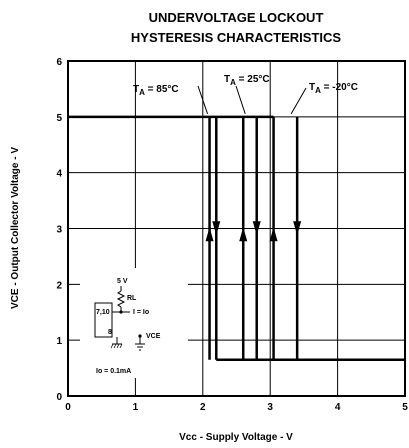 The width and height of the screenshot is (409, 448). Describe the element at coordinates (236, 437) in the screenshot. I see `x-axis-label: Vcc - Supply Voltage - V` at that location.